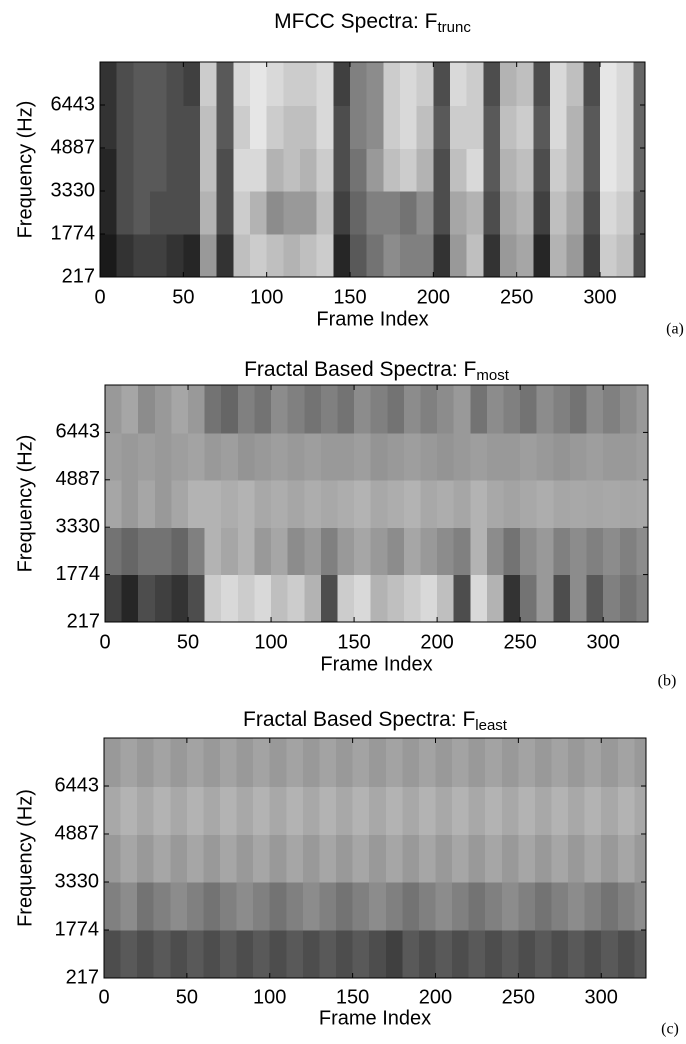 This screenshot has height=1044, width=686. What do you see at coordinates (372, 23) in the screenshot?
I see `chart-title: MFCC Spectra: Ftrunc` at bounding box center [372, 23].